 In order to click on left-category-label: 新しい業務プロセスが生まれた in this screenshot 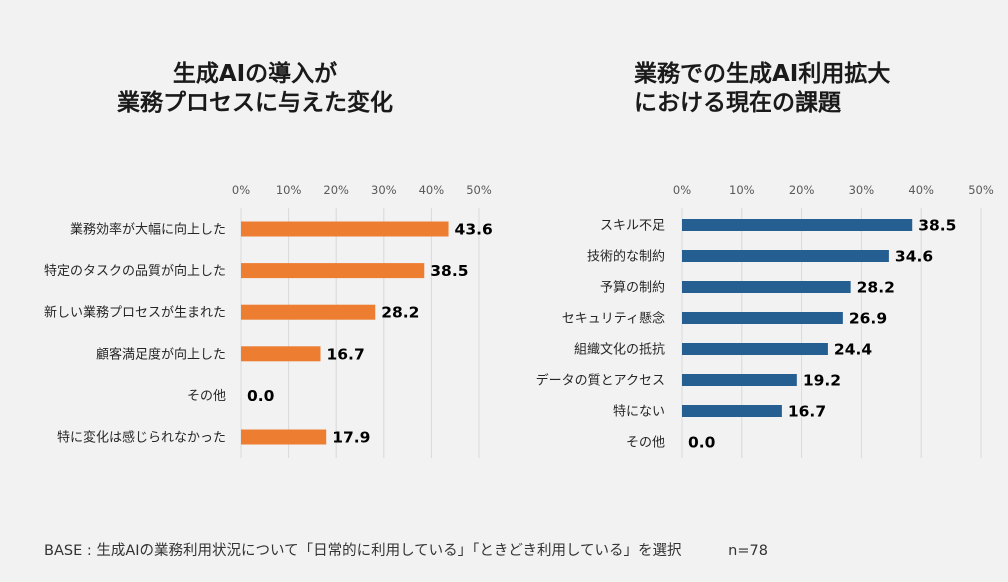, I will do `click(135, 313)`.